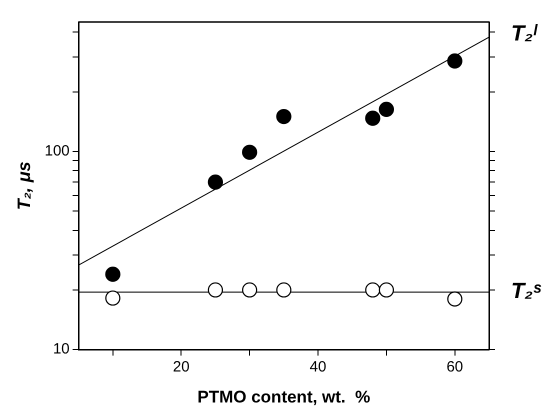 The width and height of the screenshot is (550, 420). I want to click on annotation: T₂ˡ, so click(524, 33).